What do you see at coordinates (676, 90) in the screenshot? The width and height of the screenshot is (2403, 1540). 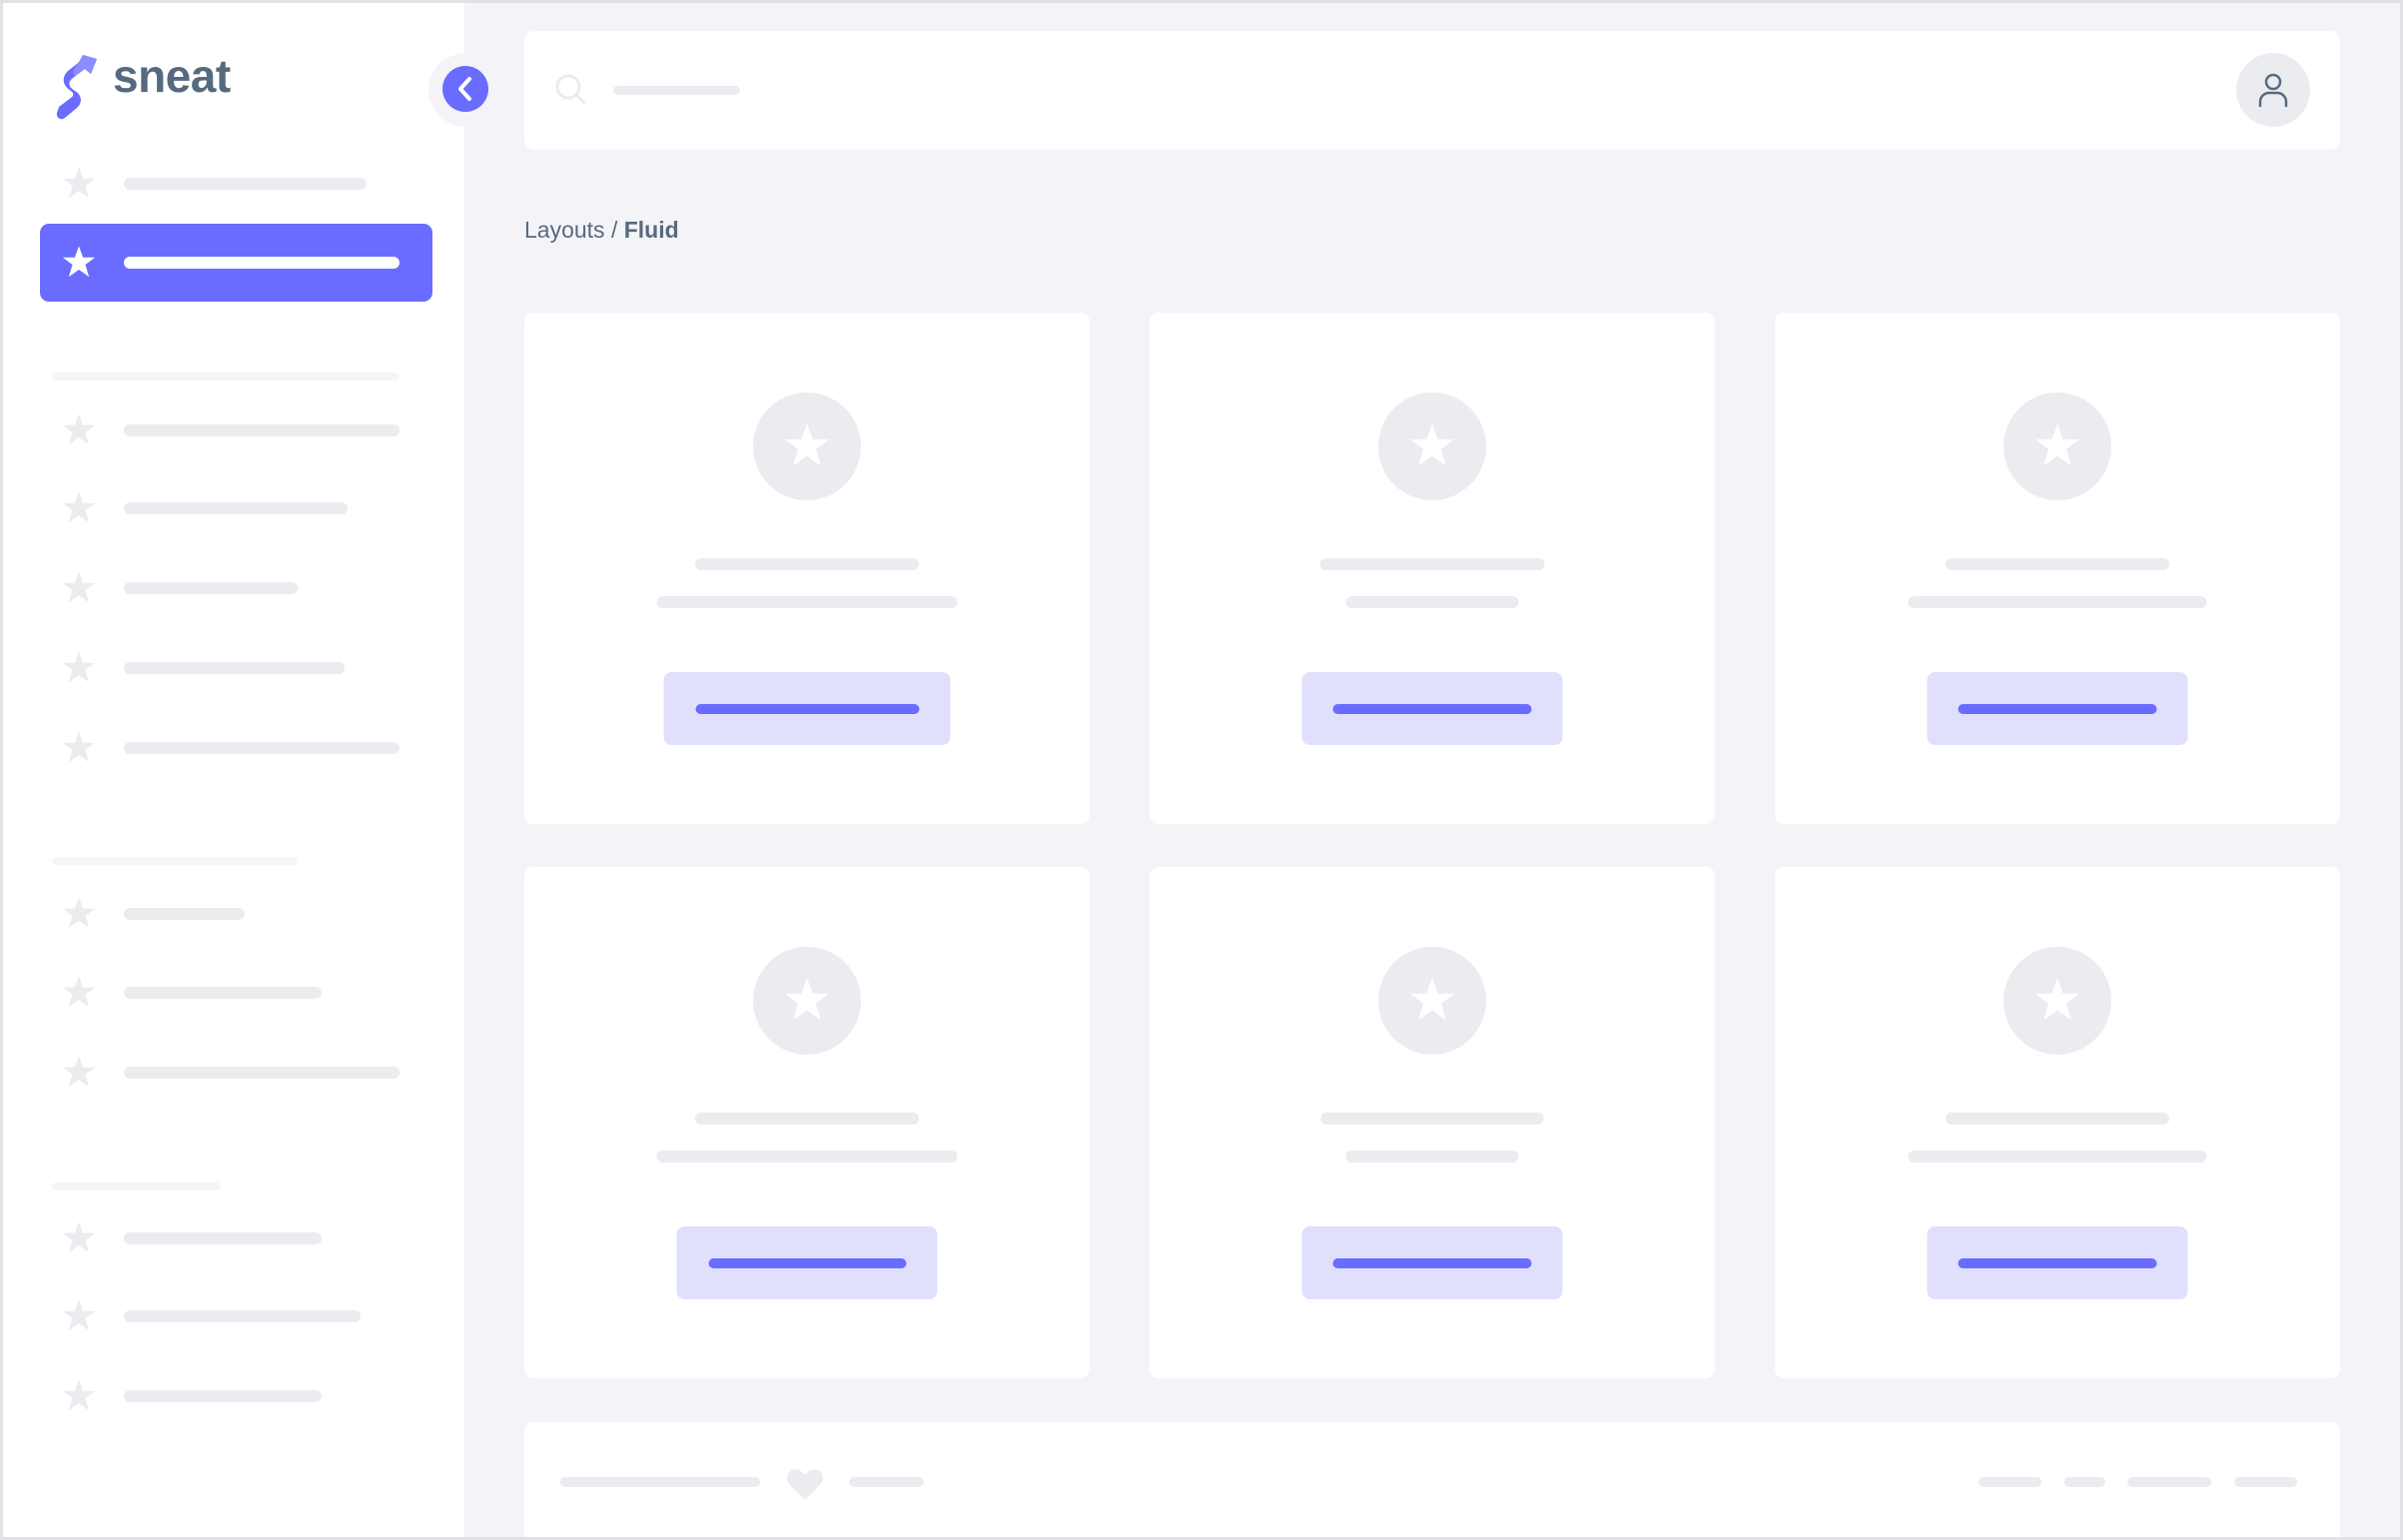 I see `search-input` at bounding box center [676, 90].